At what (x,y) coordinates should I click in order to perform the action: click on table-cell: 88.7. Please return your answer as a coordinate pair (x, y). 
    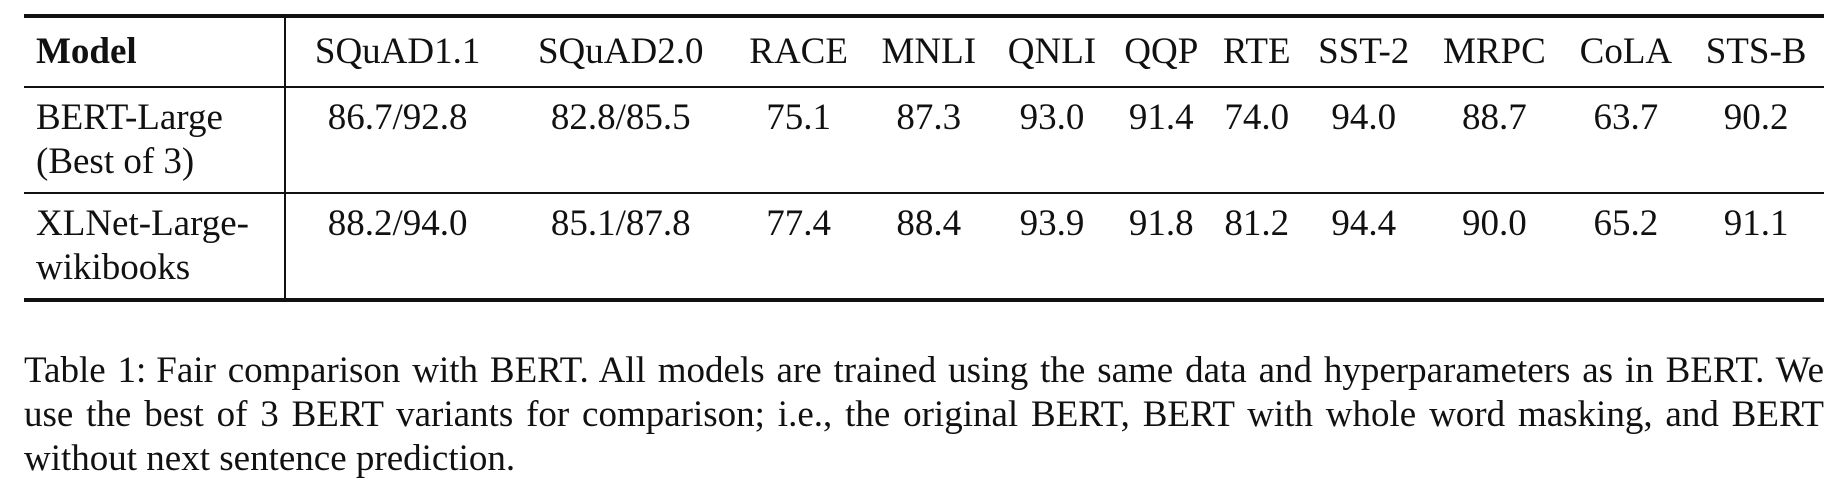
    Looking at the image, I should click on (1494, 117).